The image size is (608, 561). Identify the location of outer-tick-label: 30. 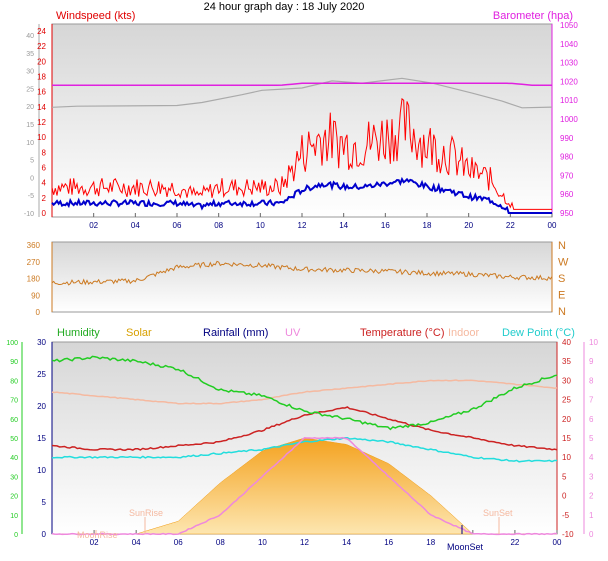
(30, 72).